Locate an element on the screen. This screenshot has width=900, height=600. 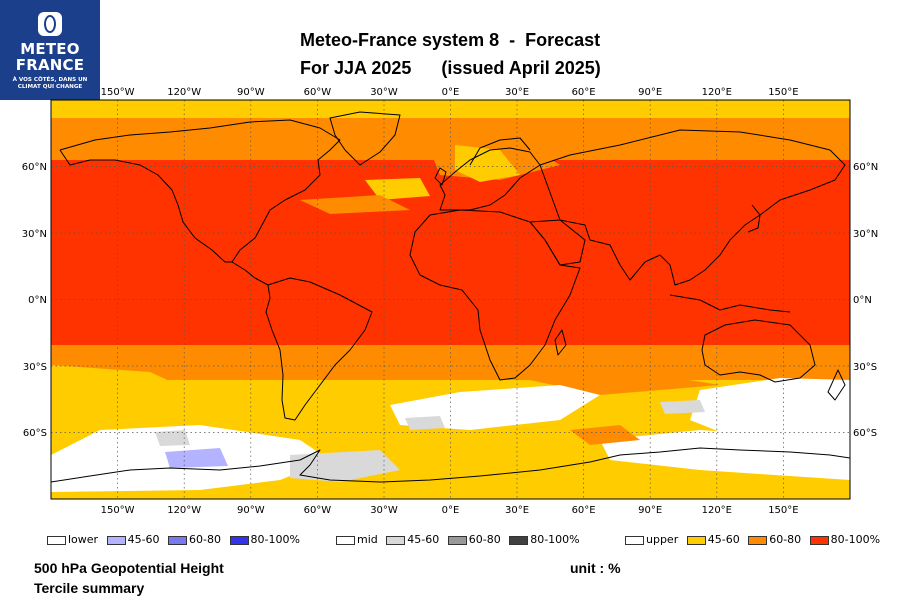
map-title-line-1: Meteo-France system 8 - Forecast is located at coordinates (450, 40).